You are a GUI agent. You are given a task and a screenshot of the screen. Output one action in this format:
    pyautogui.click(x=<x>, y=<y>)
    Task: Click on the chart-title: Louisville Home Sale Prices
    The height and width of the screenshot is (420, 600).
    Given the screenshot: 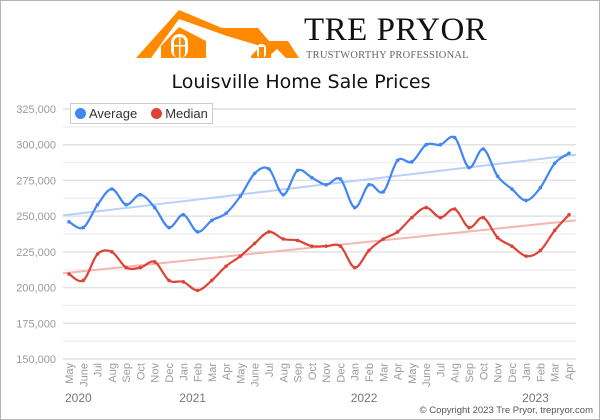 What is the action you would take?
    pyautogui.click(x=301, y=82)
    